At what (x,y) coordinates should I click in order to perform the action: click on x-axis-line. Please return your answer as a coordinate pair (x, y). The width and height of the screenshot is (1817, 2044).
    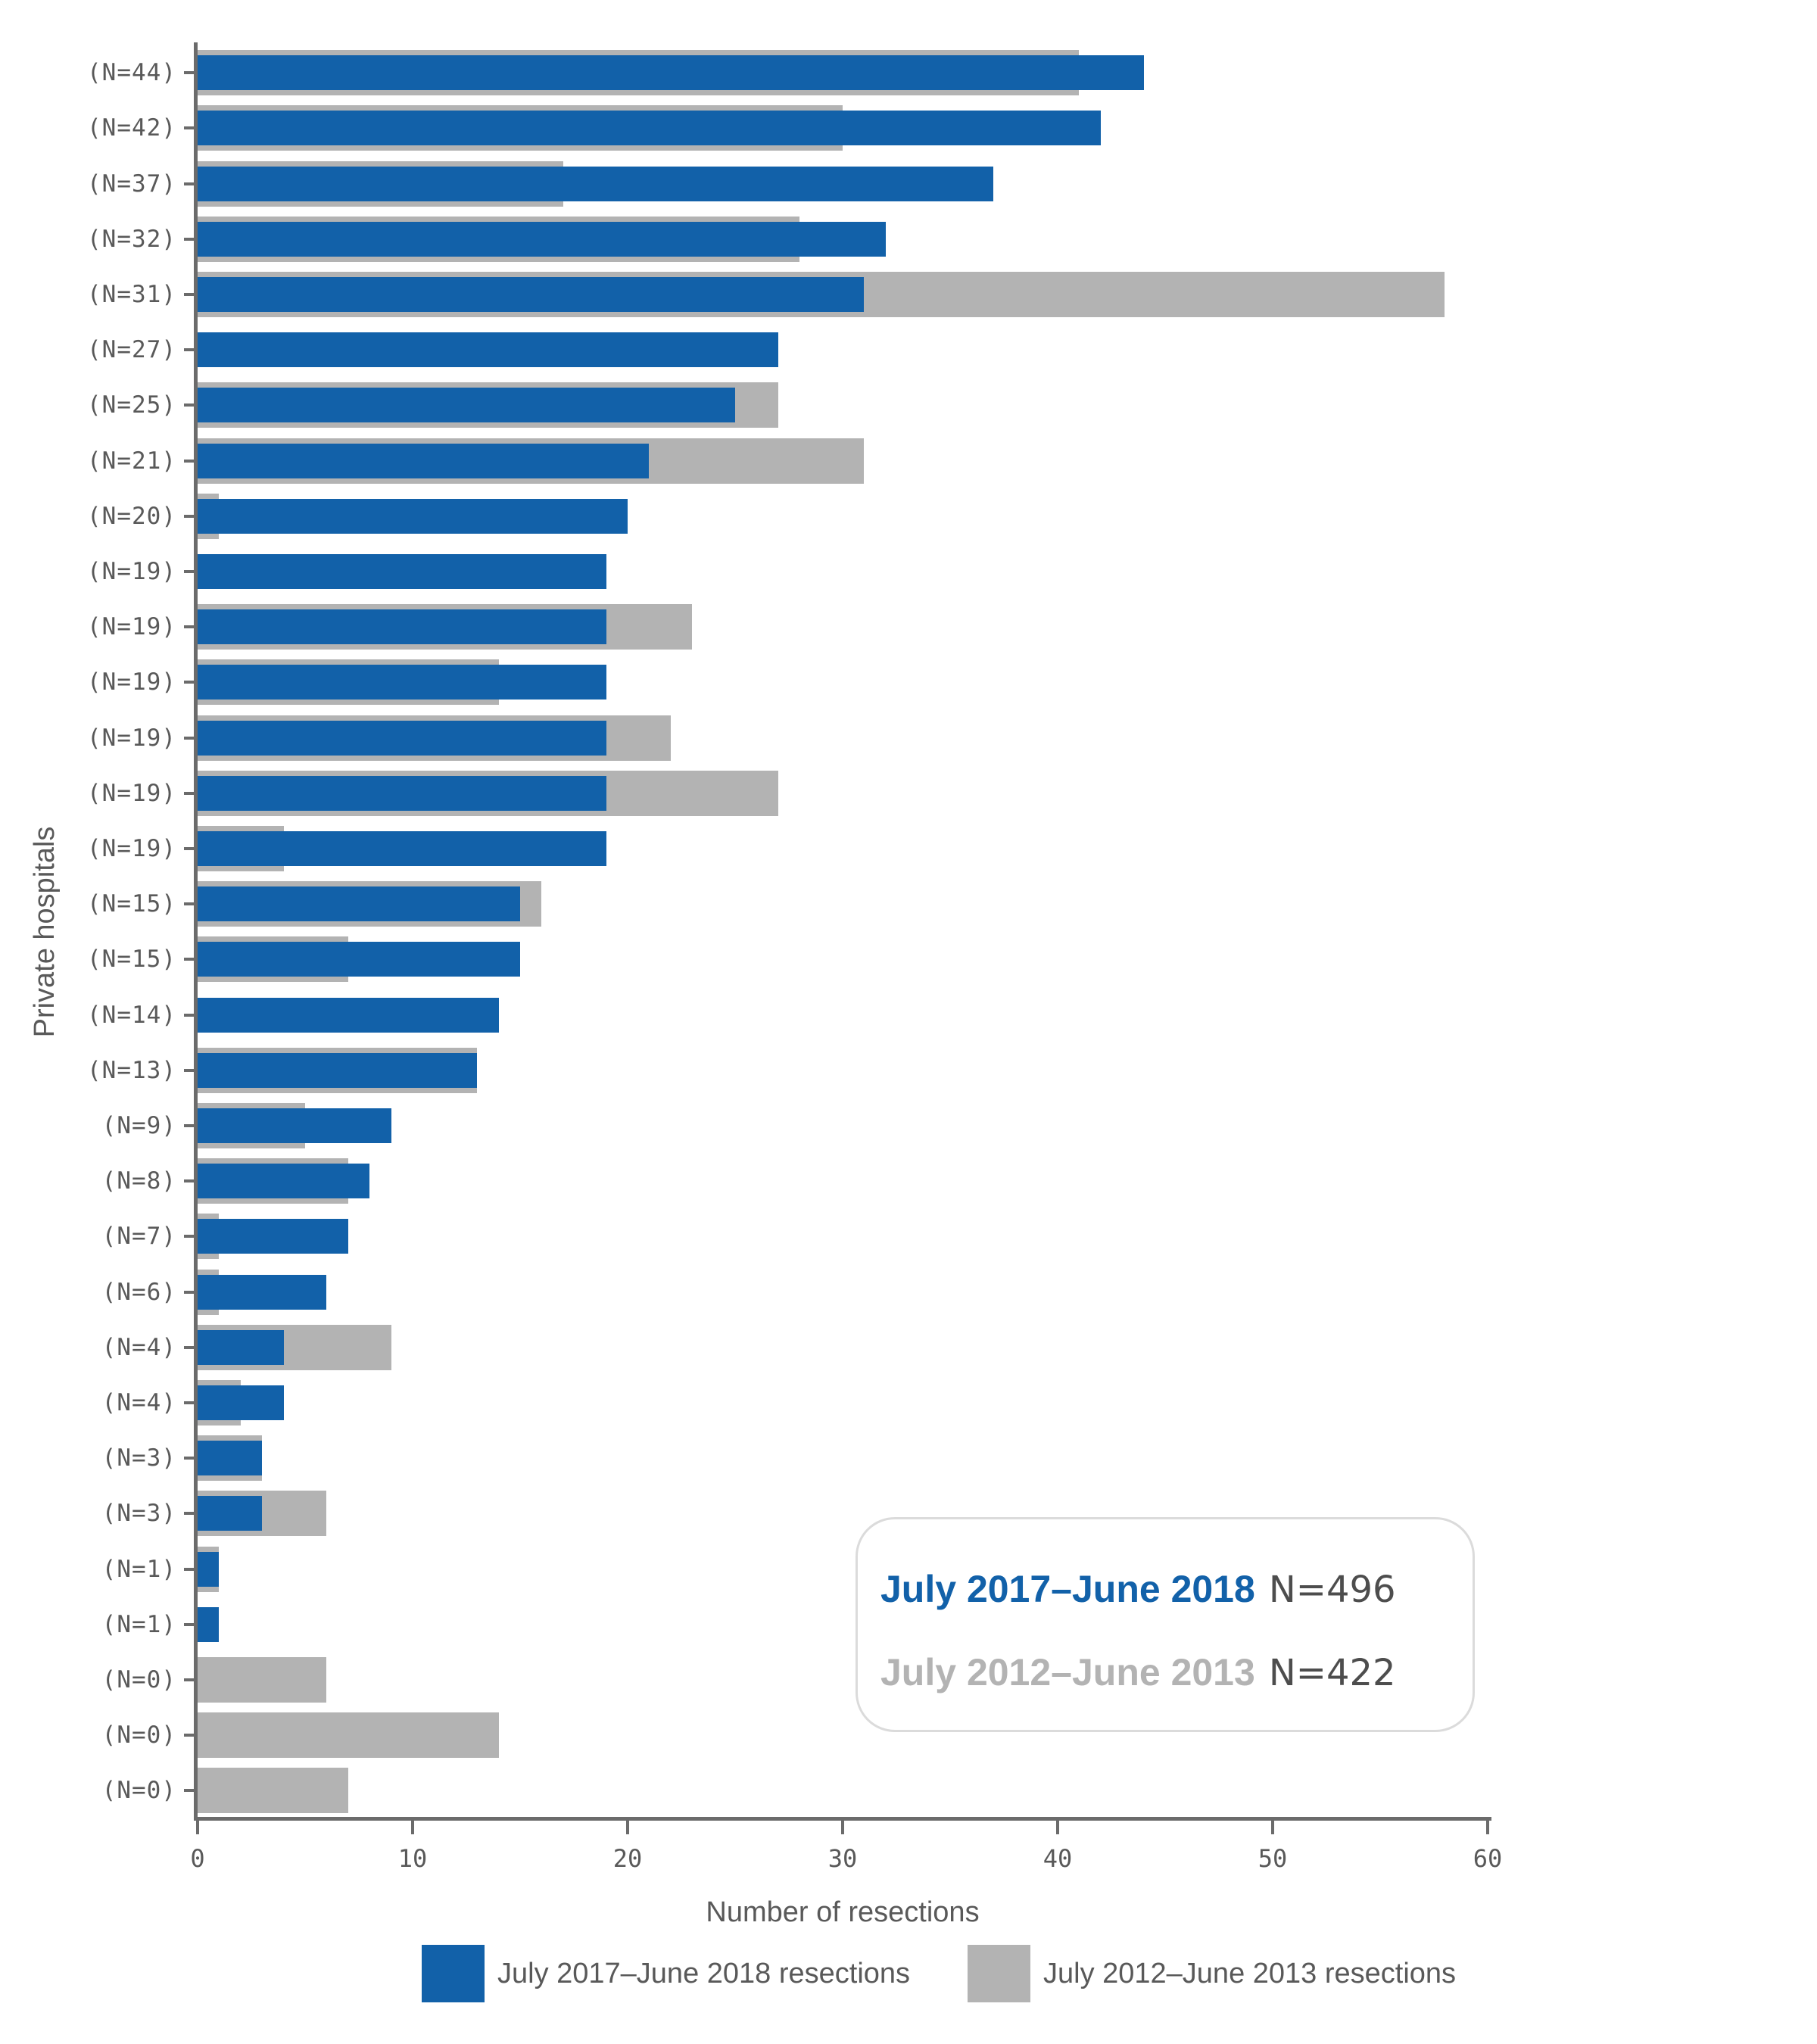
    Looking at the image, I should click on (842, 1819).